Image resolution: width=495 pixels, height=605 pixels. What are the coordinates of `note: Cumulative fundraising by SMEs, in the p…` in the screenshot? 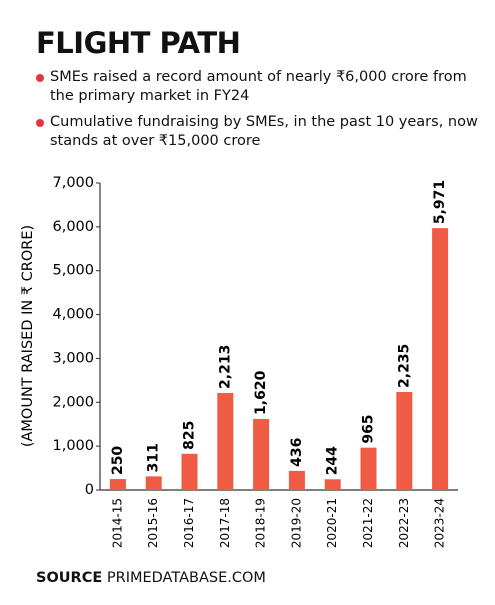 It's located at (258, 132).